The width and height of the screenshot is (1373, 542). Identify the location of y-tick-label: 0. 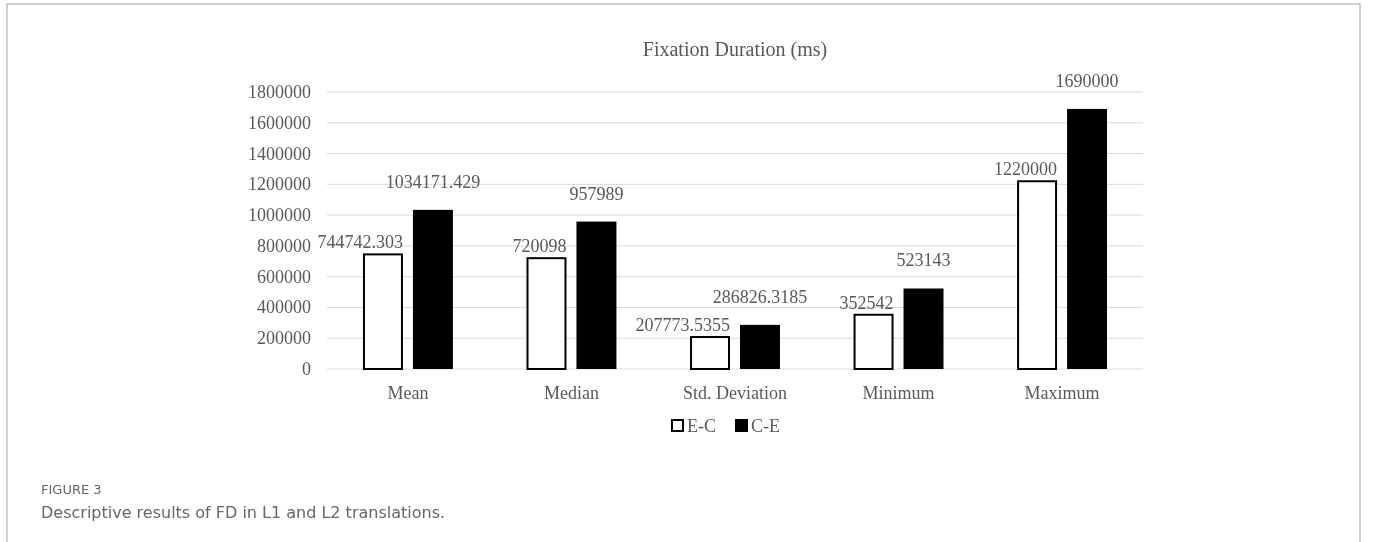
(306, 369).